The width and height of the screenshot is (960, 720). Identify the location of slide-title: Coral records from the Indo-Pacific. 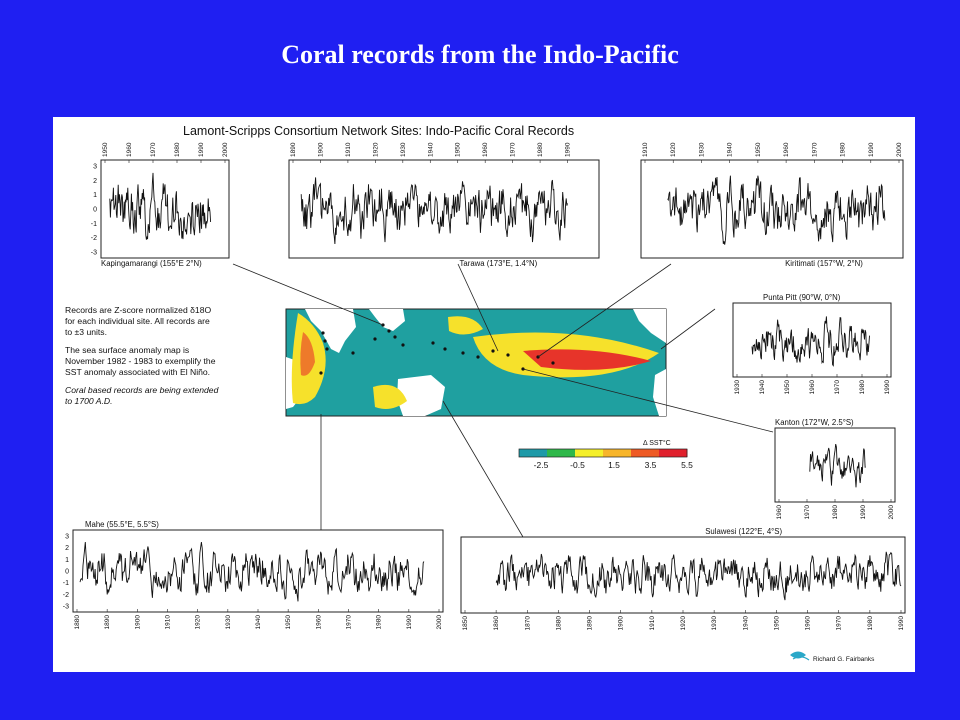
(480, 54).